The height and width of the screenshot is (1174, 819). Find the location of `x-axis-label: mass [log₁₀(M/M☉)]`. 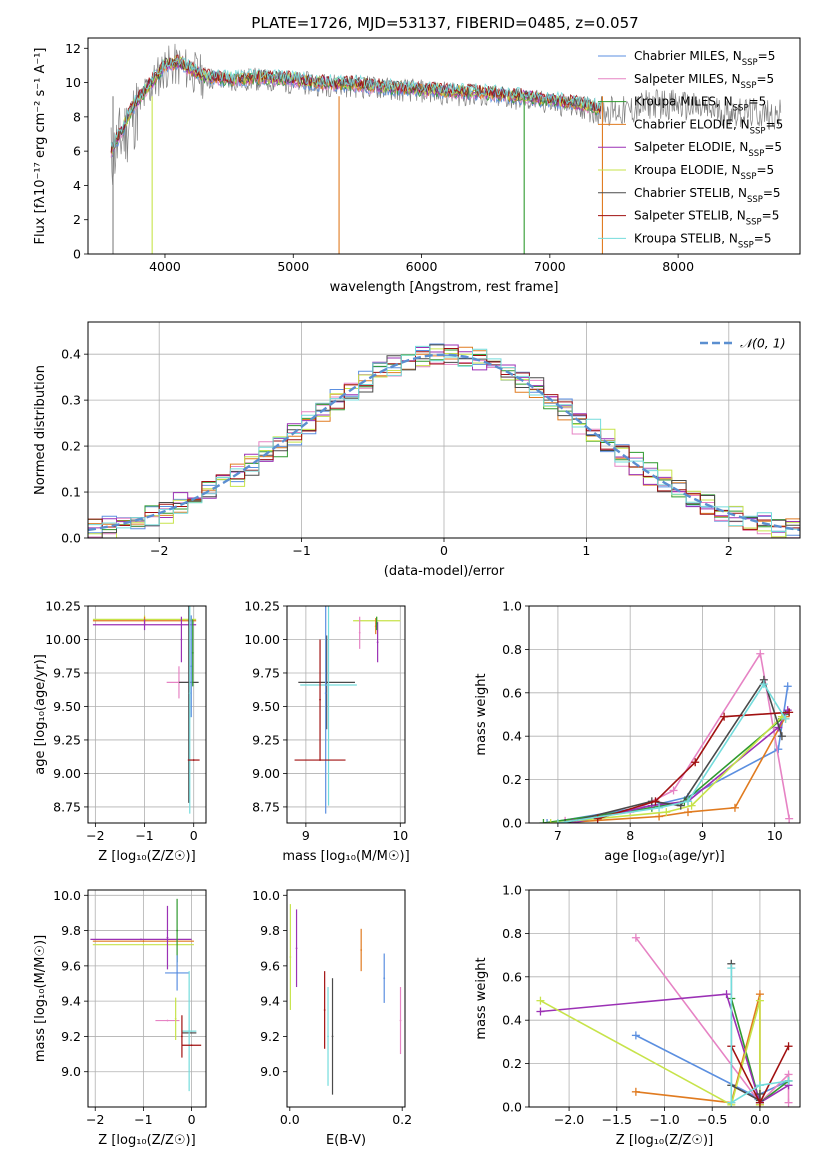

x-axis-label: mass [log₁₀(M/M☉)] is located at coordinates (345, 856).